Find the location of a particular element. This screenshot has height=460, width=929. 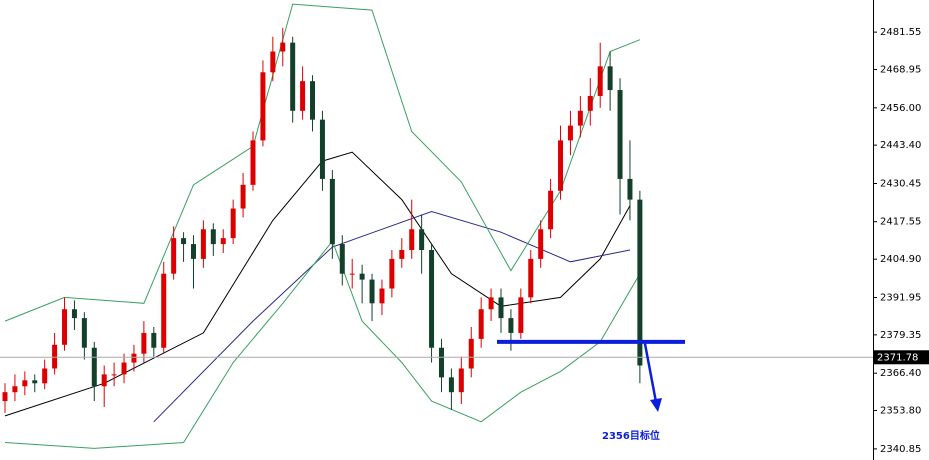

y-tick-label: 2379.35 is located at coordinates (900, 335).